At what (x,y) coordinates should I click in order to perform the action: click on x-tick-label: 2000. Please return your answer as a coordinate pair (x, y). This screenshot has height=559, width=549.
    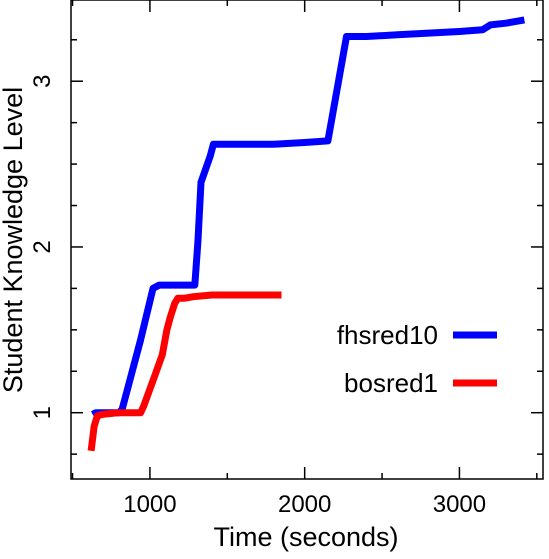
    Looking at the image, I should click on (304, 504).